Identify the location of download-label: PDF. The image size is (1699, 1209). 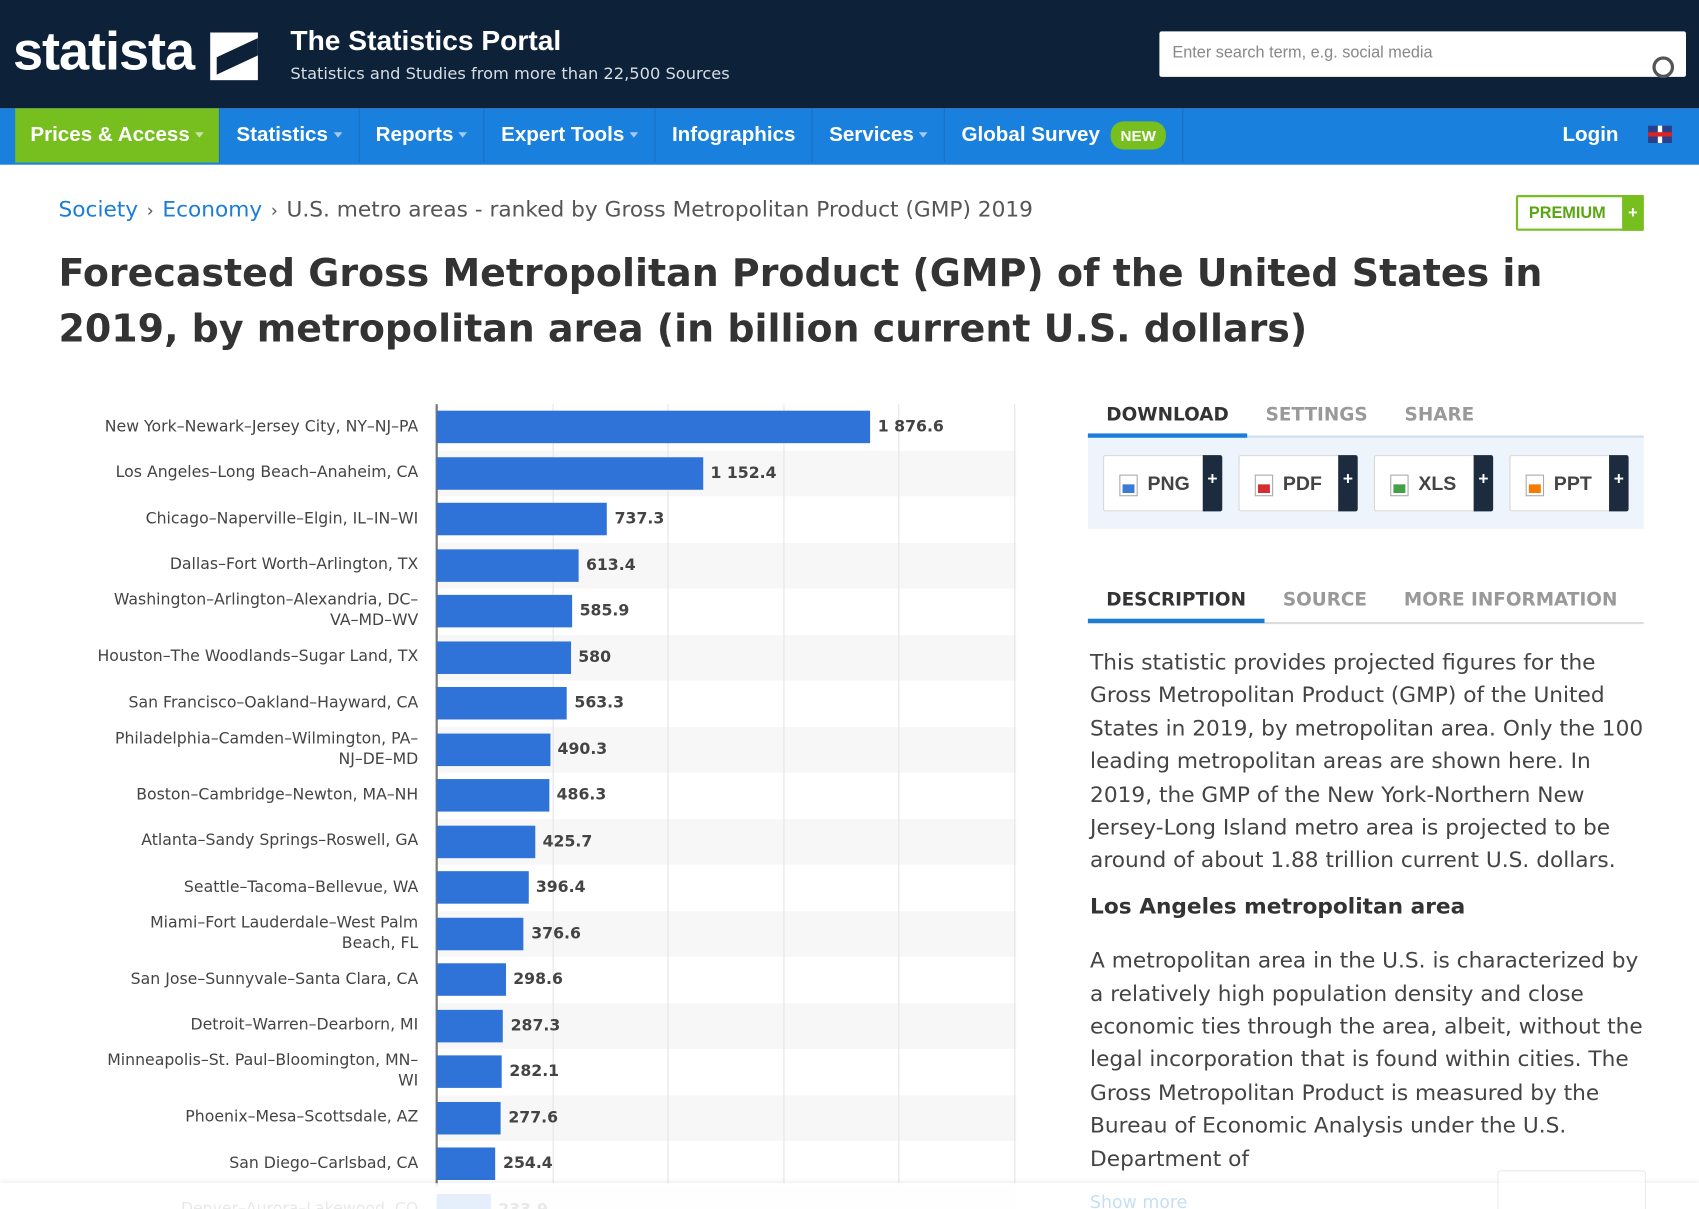
(1302, 483).